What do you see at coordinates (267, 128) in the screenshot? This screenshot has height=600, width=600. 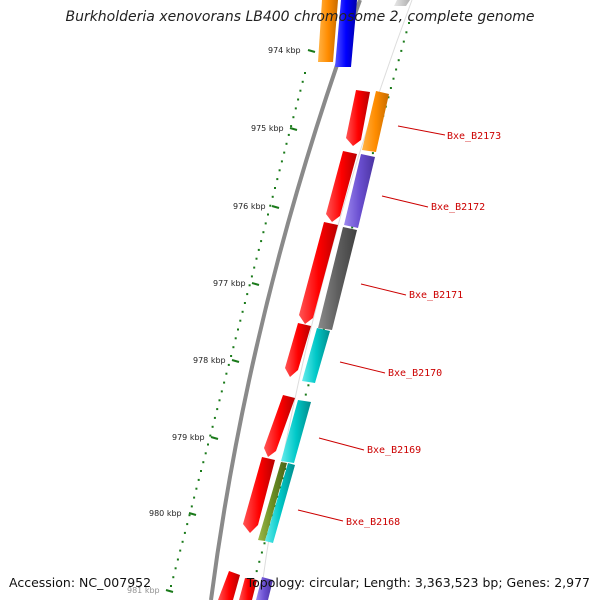 I see `tick-label-975: 975 kbp` at bounding box center [267, 128].